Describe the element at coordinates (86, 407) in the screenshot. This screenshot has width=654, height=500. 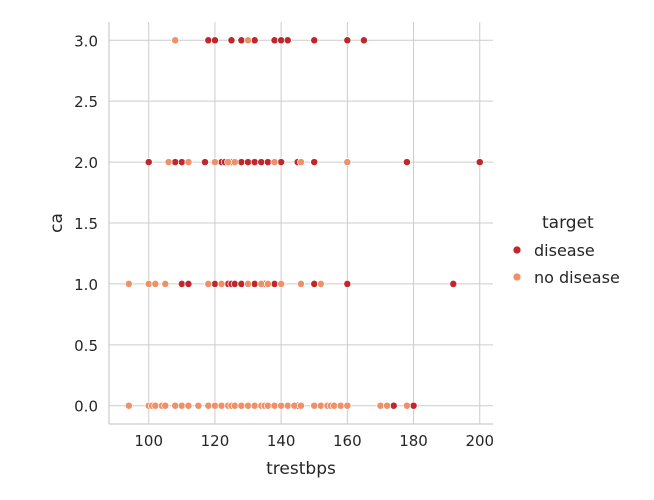
I see `y-tick-label: 0.0` at that location.